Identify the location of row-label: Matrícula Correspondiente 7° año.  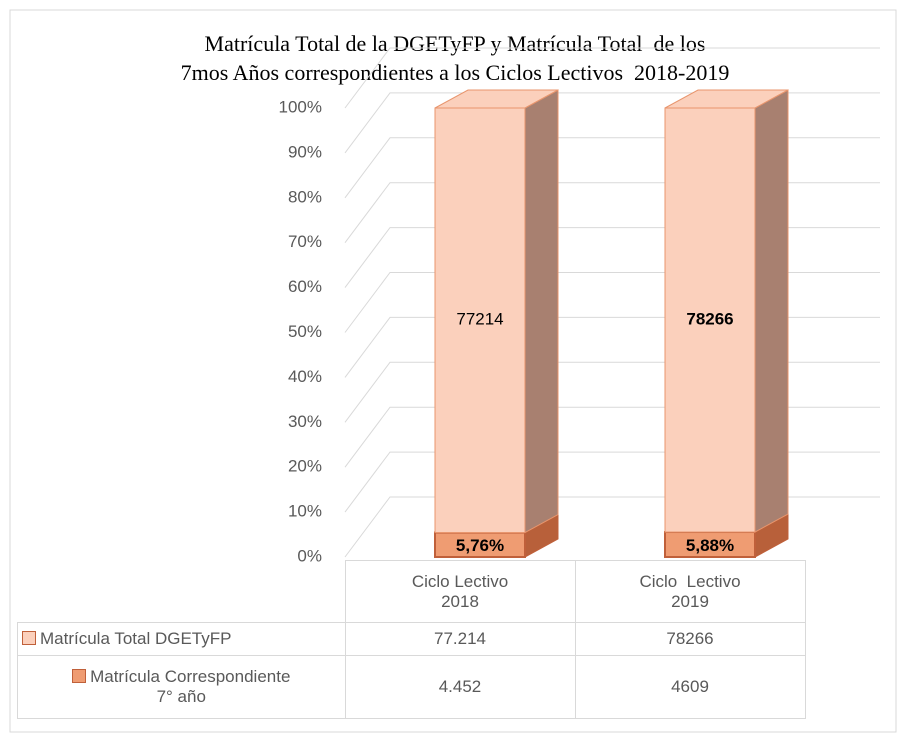
(181, 687).